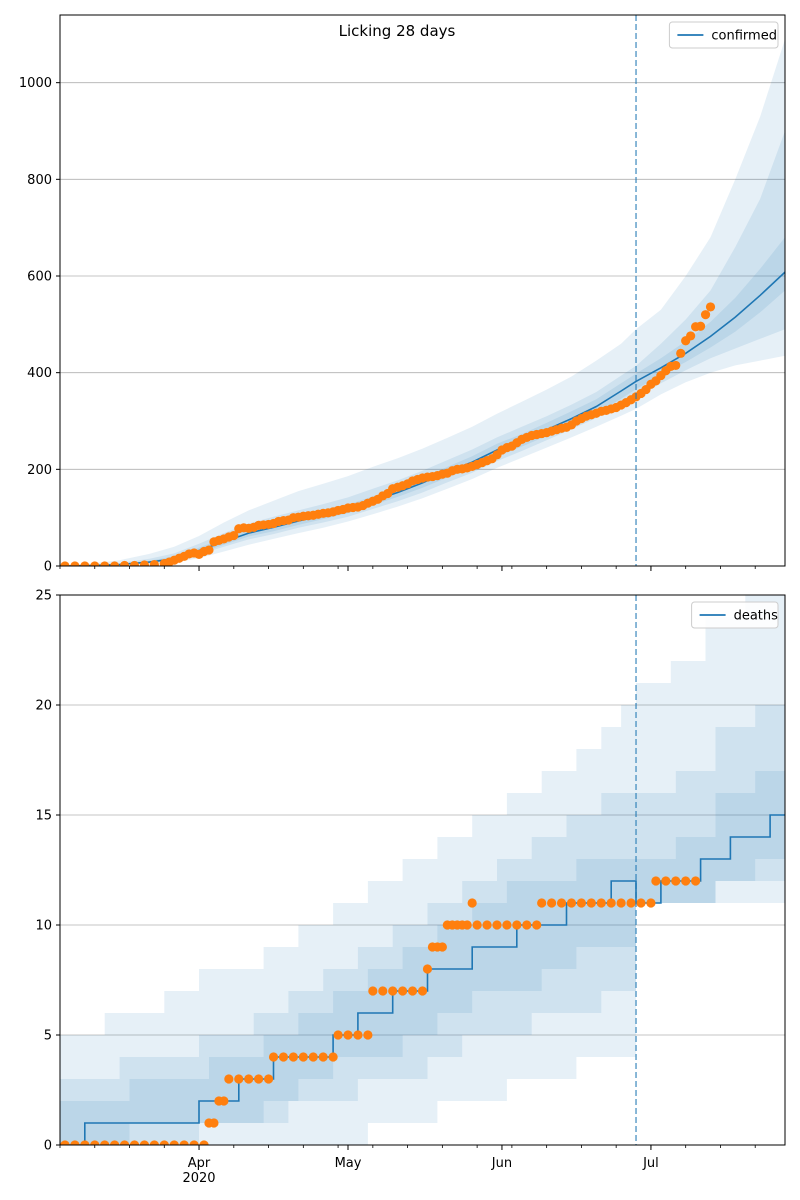  I want to click on y-tick-label: 10, so click(43, 926).